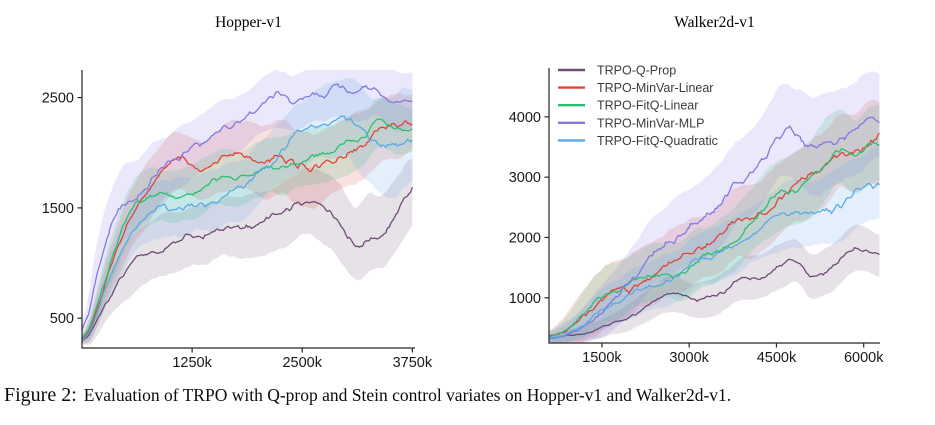 The width and height of the screenshot is (935, 425). I want to click on plot-title: Hopper-v1, so click(248, 22).